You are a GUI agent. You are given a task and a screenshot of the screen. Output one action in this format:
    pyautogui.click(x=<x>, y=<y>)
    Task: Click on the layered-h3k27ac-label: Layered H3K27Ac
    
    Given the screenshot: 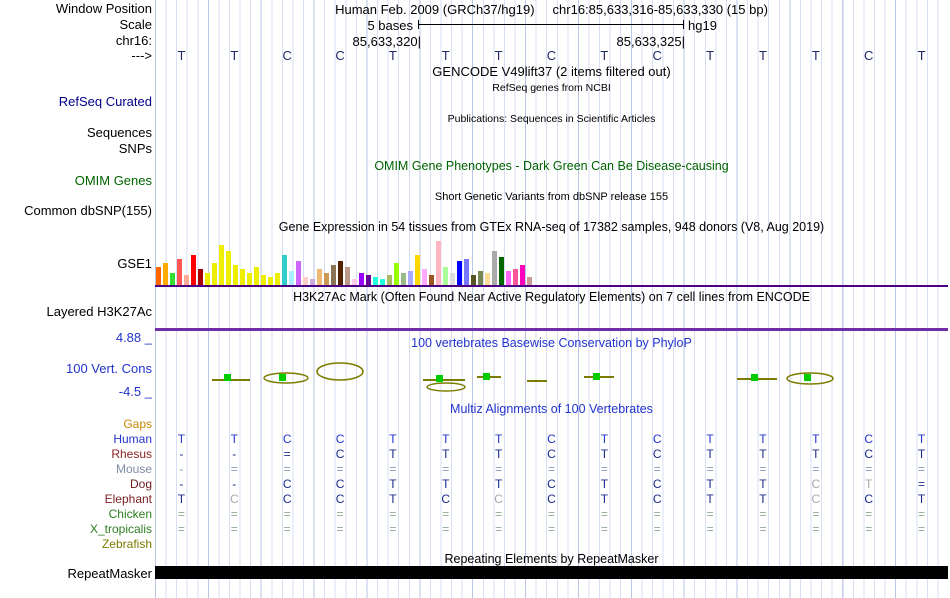 What is the action you would take?
    pyautogui.click(x=99, y=311)
    